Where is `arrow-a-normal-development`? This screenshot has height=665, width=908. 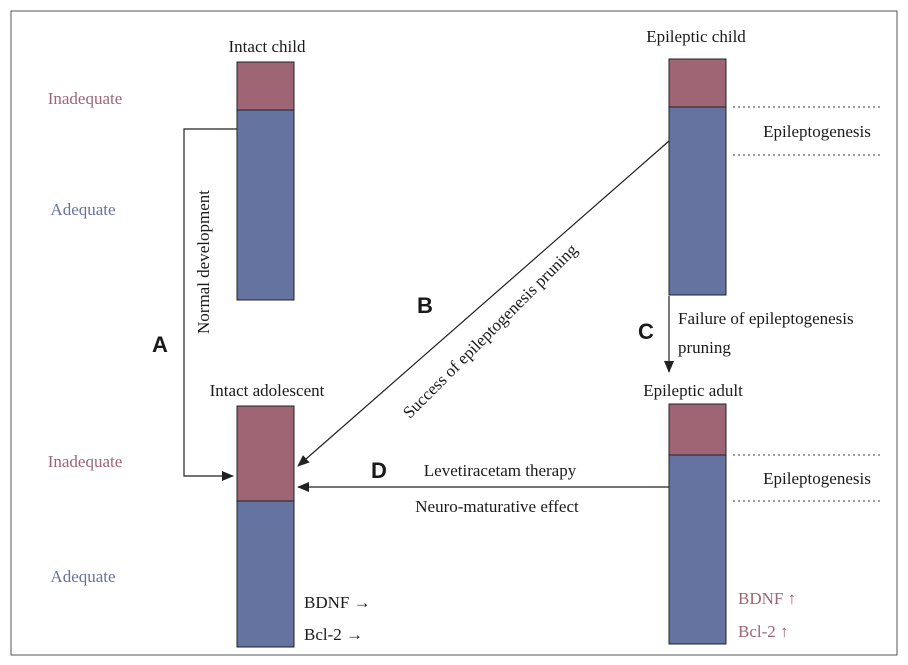
arrow-a-normal-development is located at coordinates (210, 304).